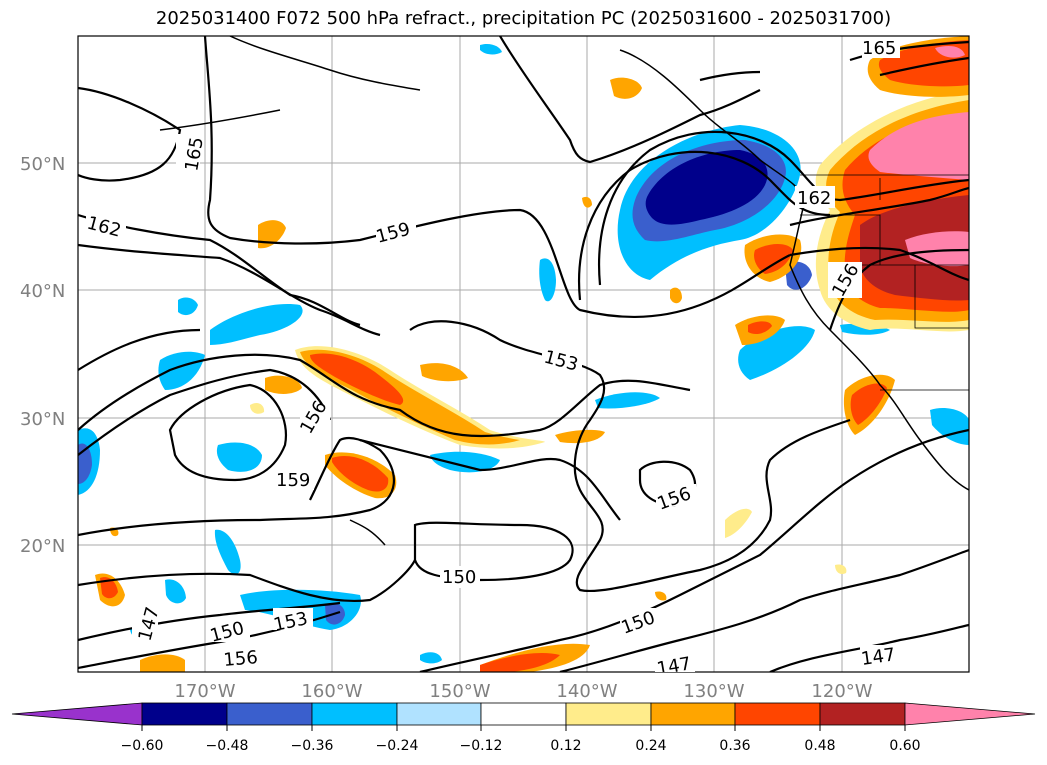  I want to click on lon-label: 130°W, so click(713, 691).